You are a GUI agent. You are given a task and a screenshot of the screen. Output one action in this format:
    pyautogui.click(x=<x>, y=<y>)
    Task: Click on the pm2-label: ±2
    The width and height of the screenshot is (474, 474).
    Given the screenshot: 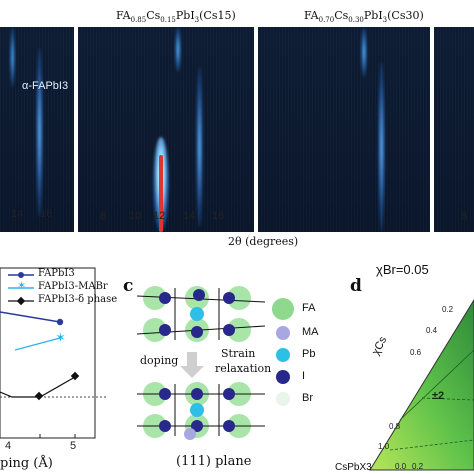 What is the action you would take?
    pyautogui.click(x=438, y=396)
    